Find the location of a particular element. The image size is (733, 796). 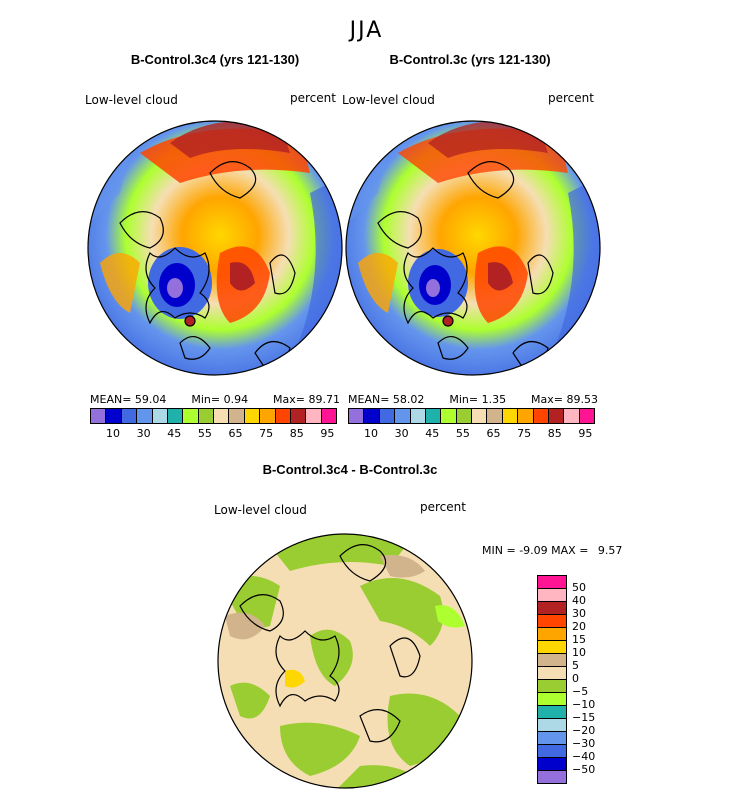

panel2-polar-map is located at coordinates (473, 248).